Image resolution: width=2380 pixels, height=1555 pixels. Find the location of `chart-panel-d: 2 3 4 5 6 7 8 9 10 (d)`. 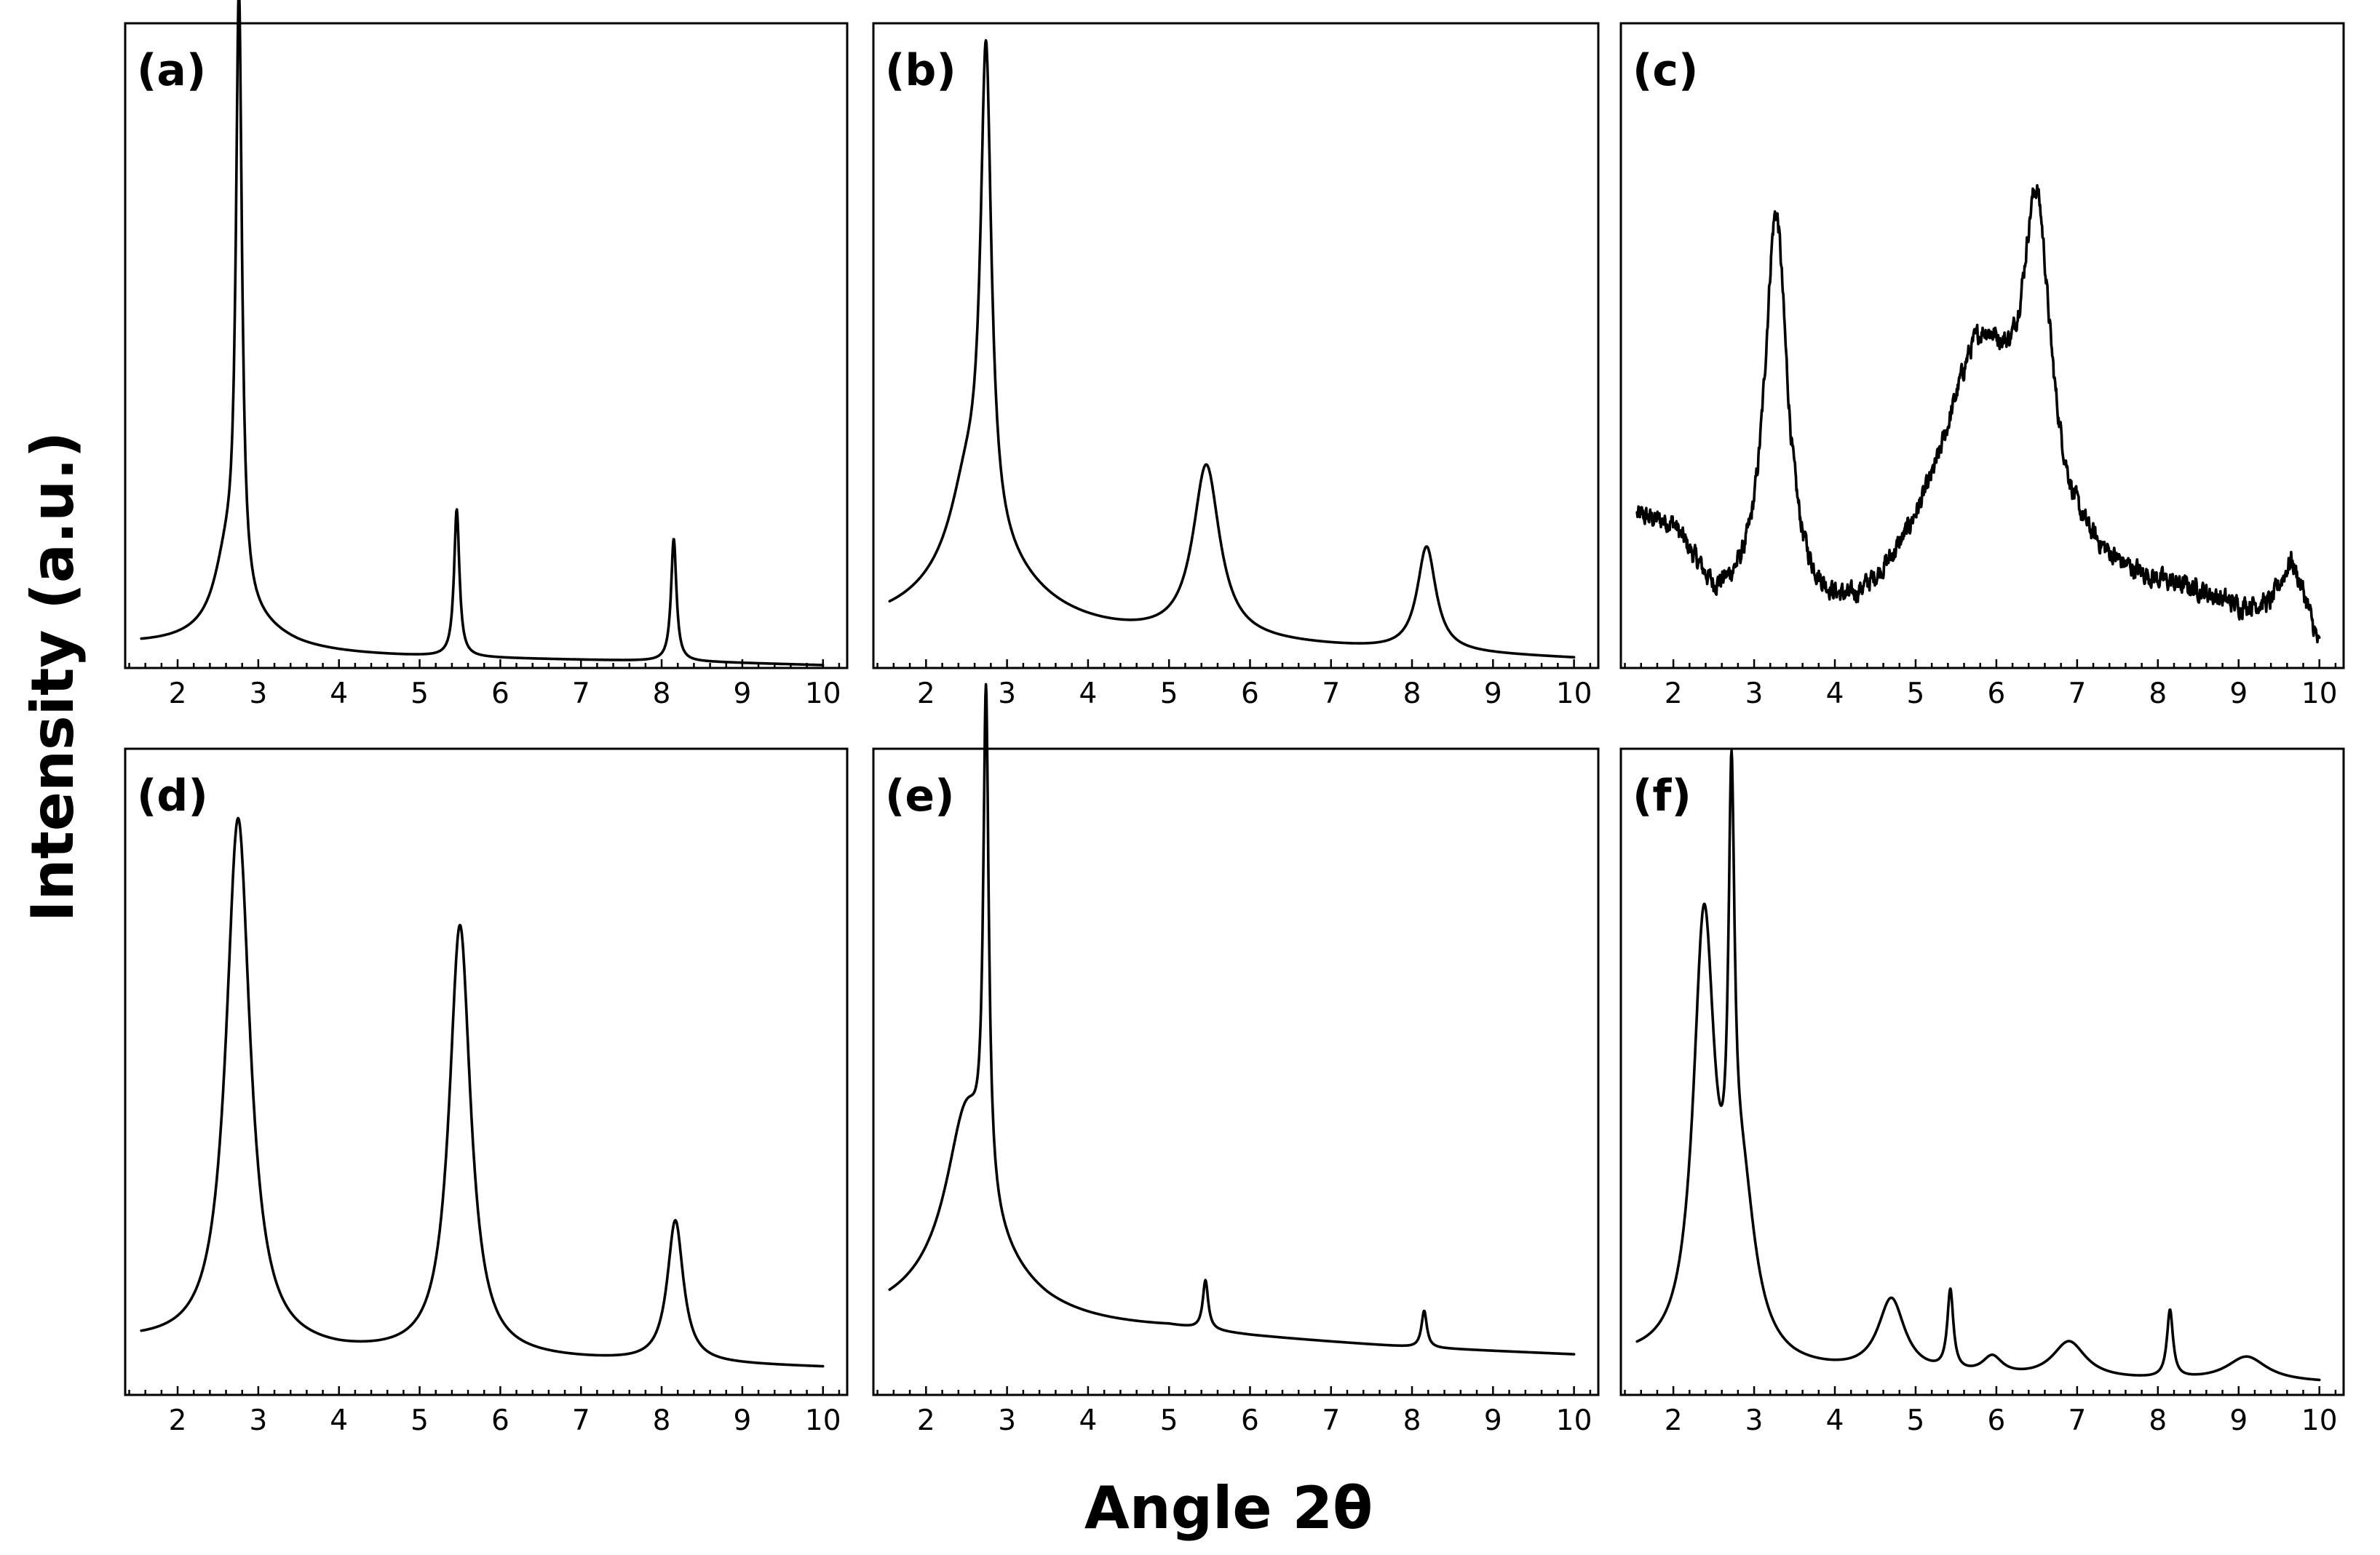

chart-panel-d: 2 3 4 5 6 7 8 9 10 (d) is located at coordinates (486, 1092).